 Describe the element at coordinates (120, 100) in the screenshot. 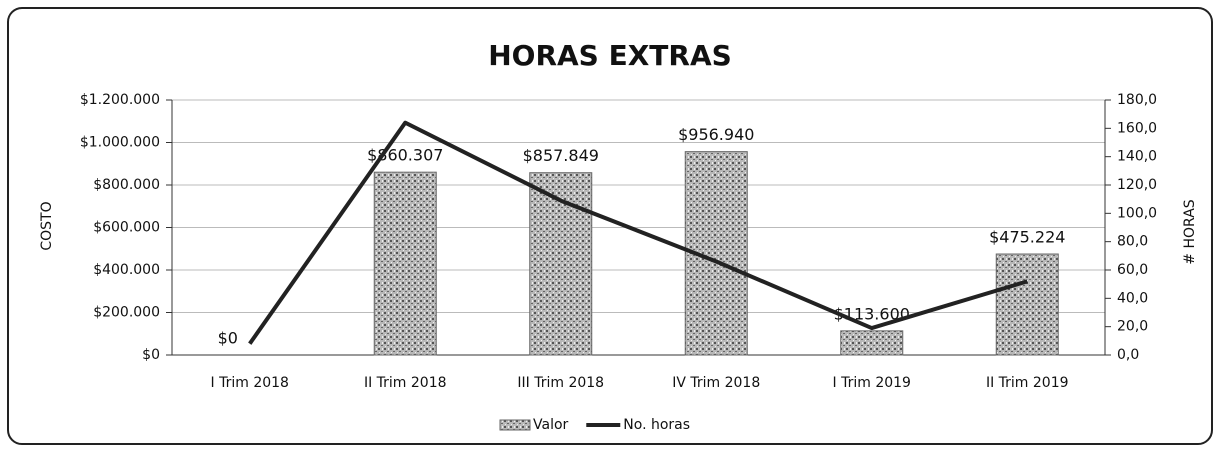

I see `y-tick-label: $1.200.000` at that location.